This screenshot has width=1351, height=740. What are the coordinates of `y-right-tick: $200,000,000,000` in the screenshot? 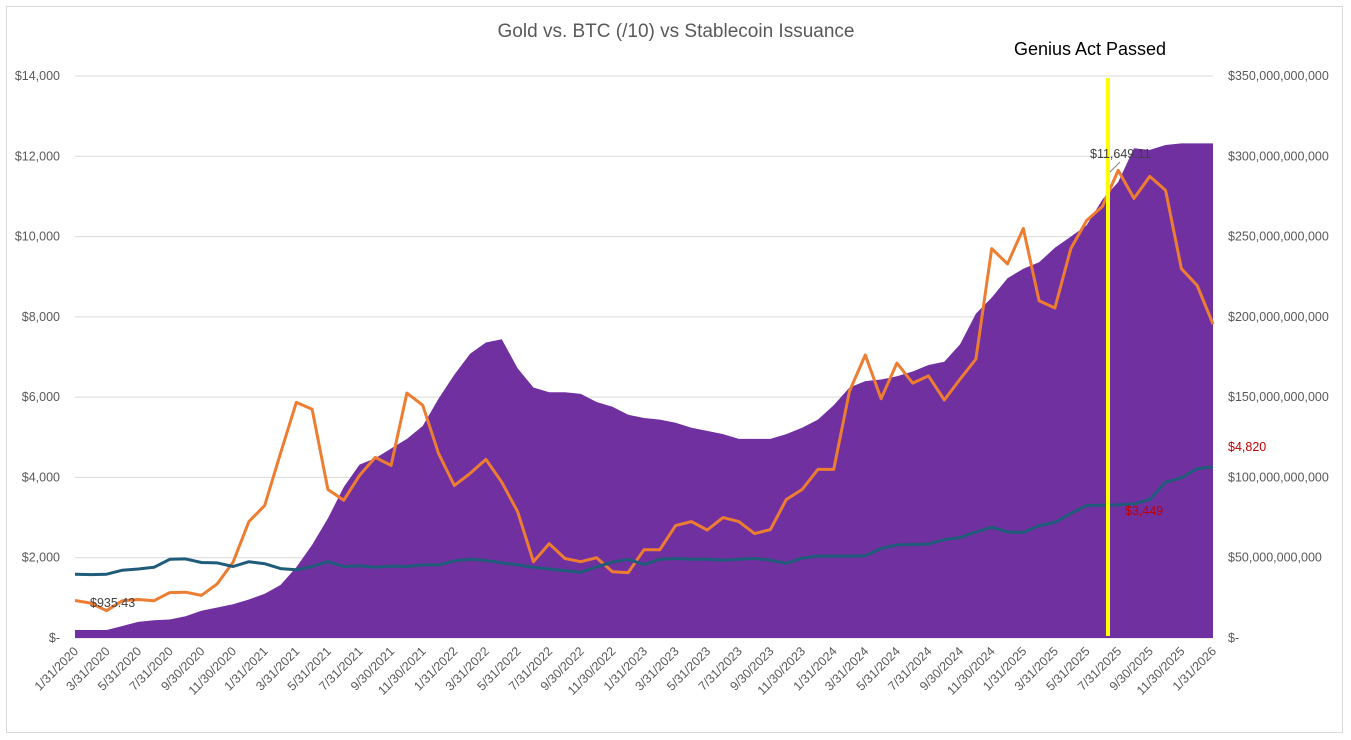 It's located at (1278, 317).